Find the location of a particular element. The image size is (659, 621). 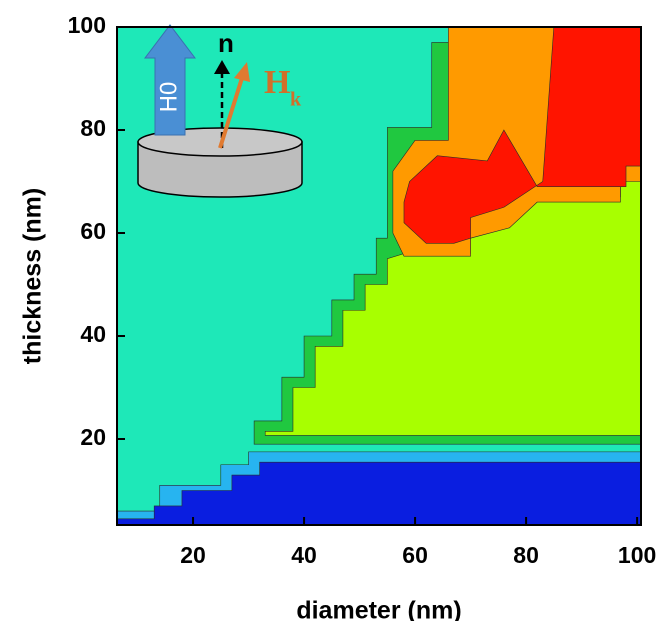

y-tick-label: 20 is located at coordinates (93, 437).